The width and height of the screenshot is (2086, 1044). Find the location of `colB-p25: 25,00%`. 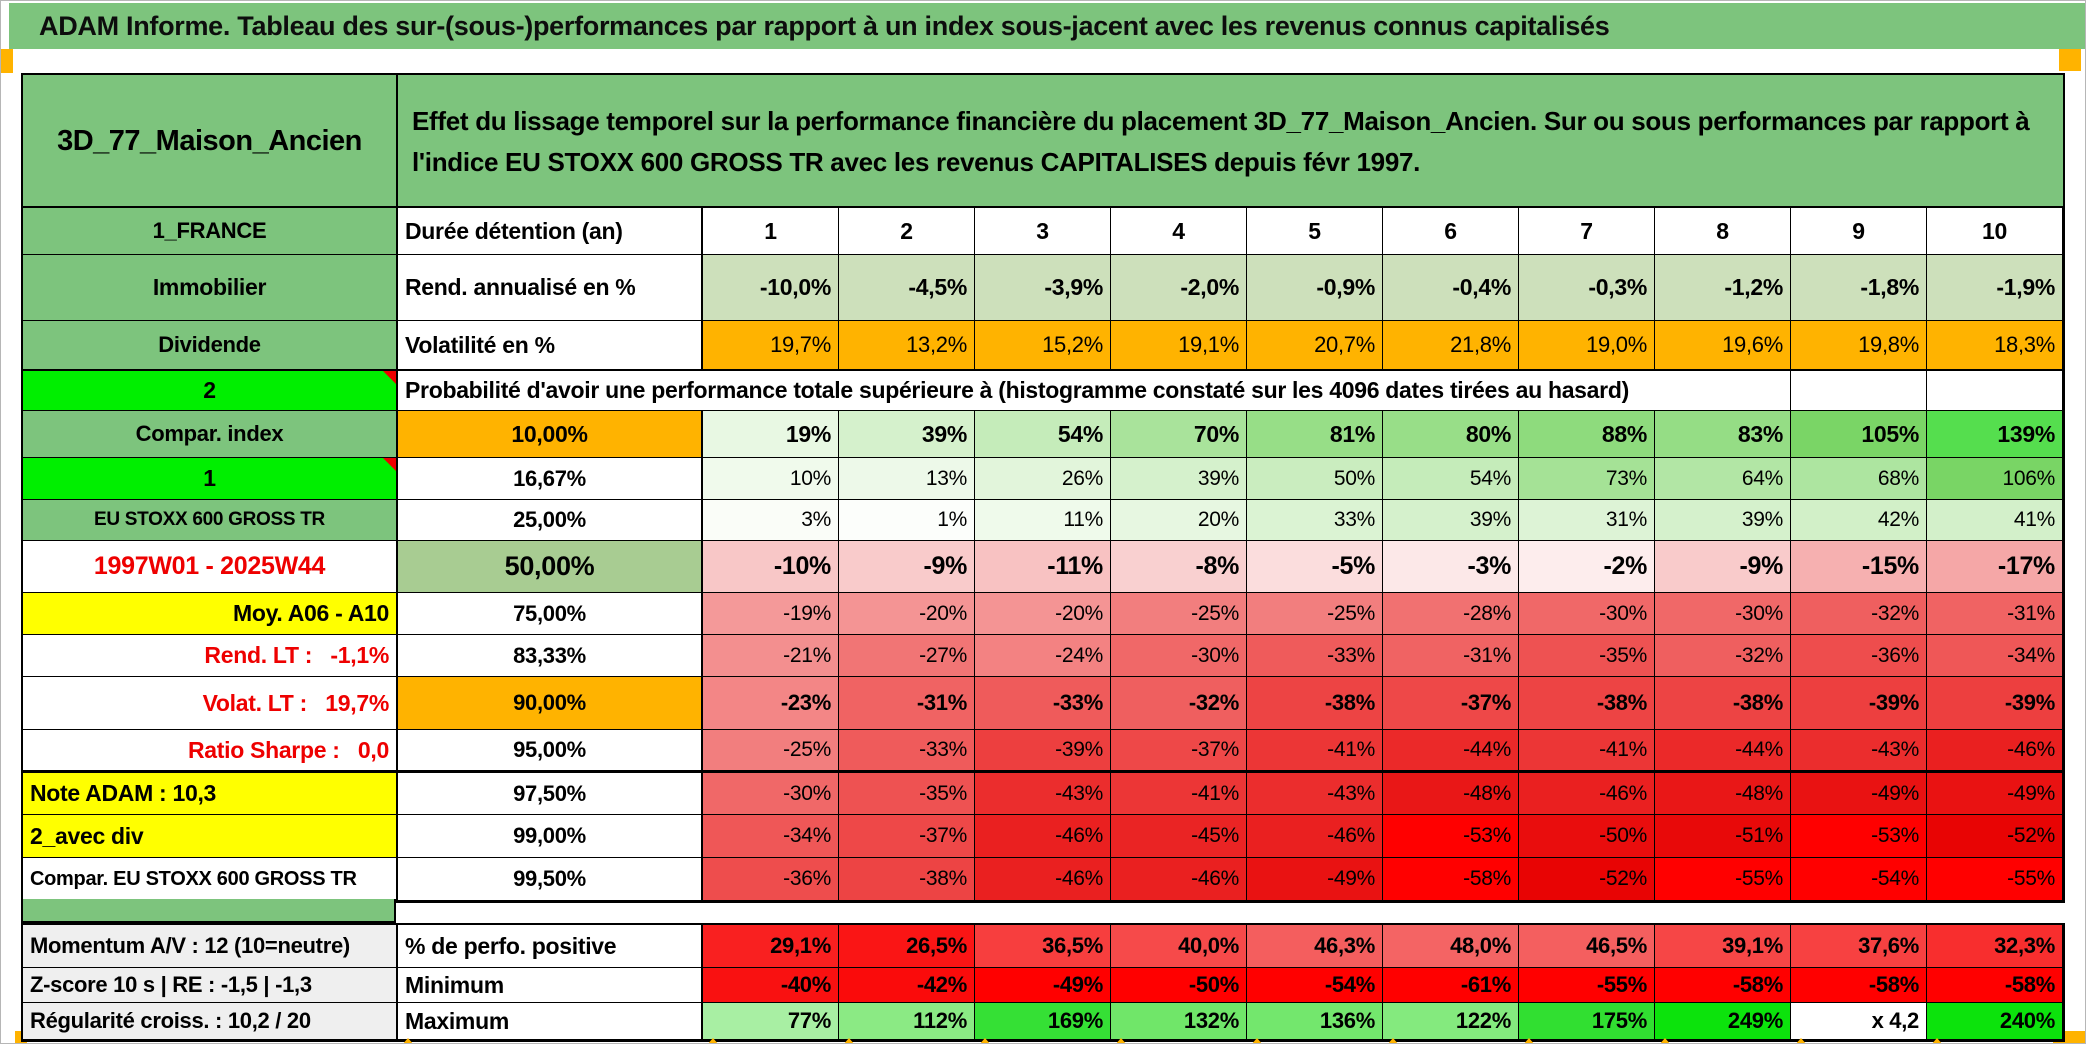

colB-p25: 25,00% is located at coordinates (550, 520).